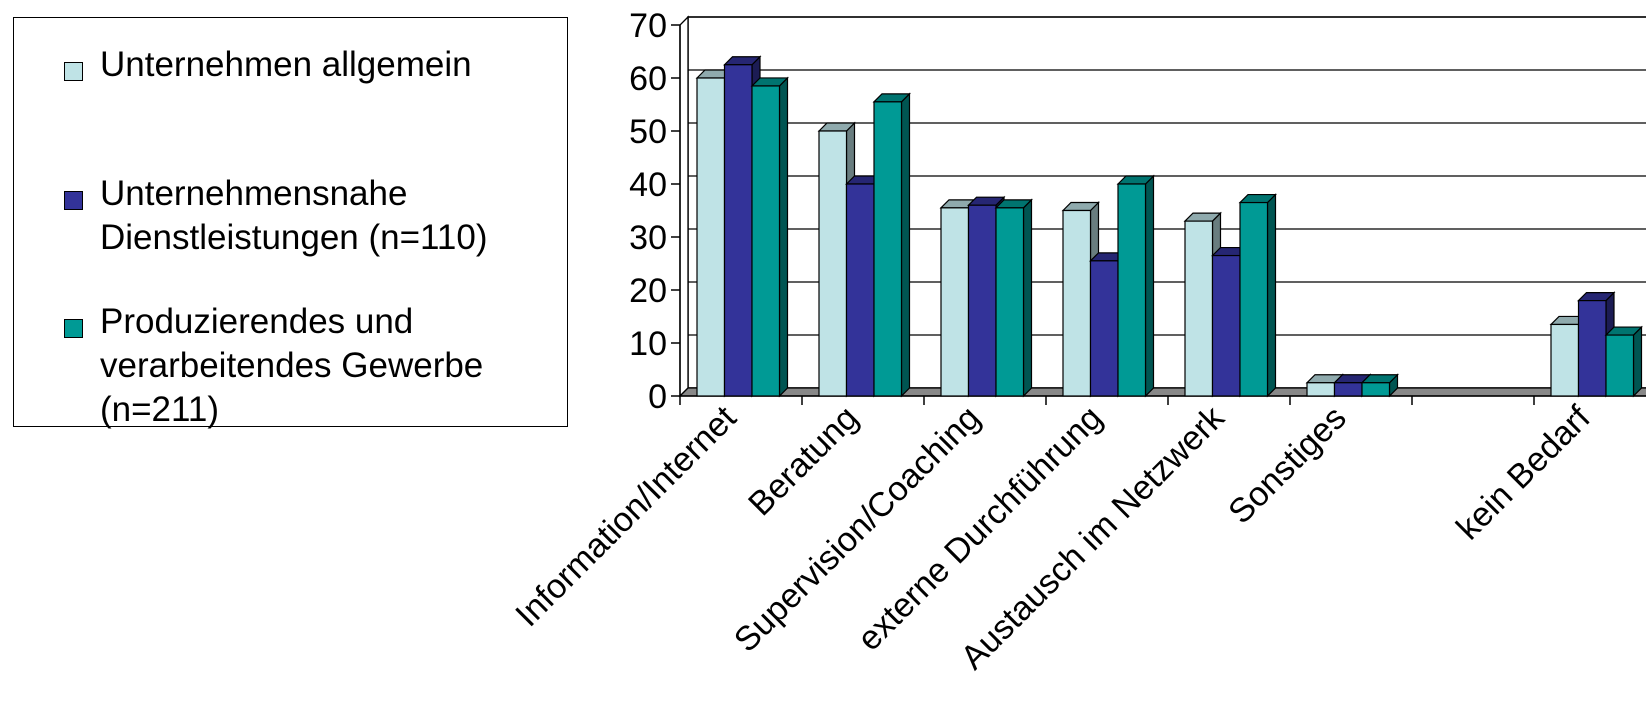 The width and height of the screenshot is (1646, 720). What do you see at coordinates (1523, 472) in the screenshot?
I see `x-tick-label-7: kein Bedarf` at bounding box center [1523, 472].